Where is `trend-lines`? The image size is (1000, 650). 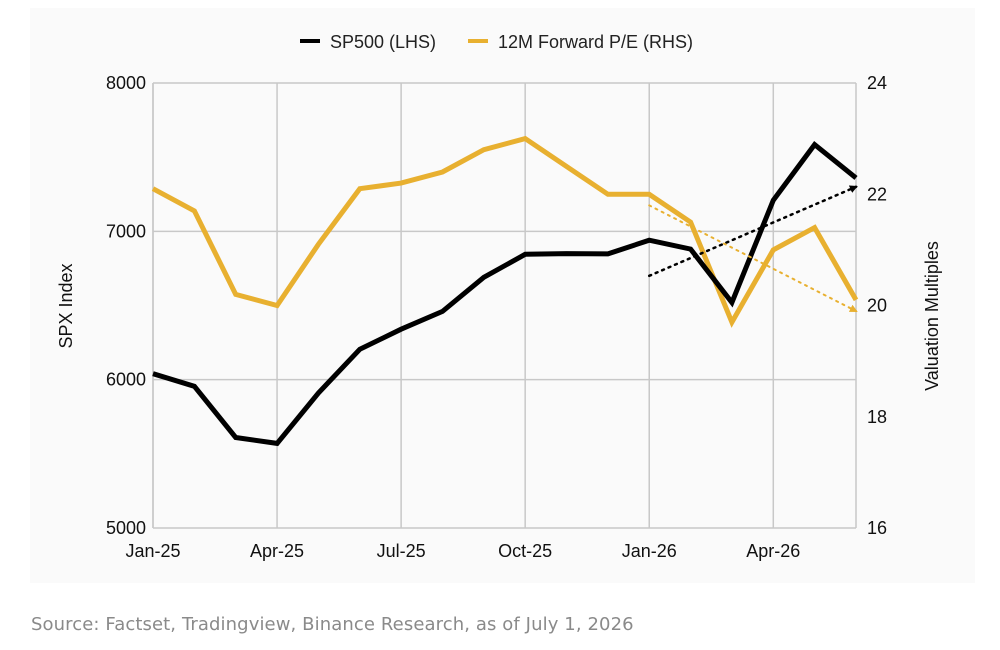
trend-lines is located at coordinates (752, 249).